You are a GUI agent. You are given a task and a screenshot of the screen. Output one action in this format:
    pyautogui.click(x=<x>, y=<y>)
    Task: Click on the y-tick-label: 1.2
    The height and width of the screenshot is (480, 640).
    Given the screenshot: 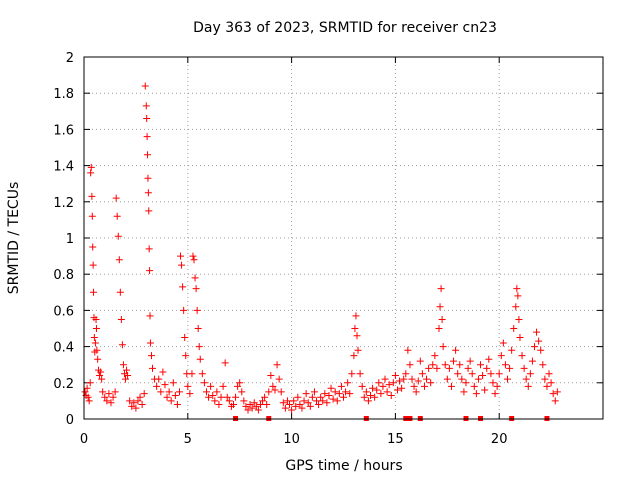 What is the action you would take?
    pyautogui.click(x=63, y=203)
    